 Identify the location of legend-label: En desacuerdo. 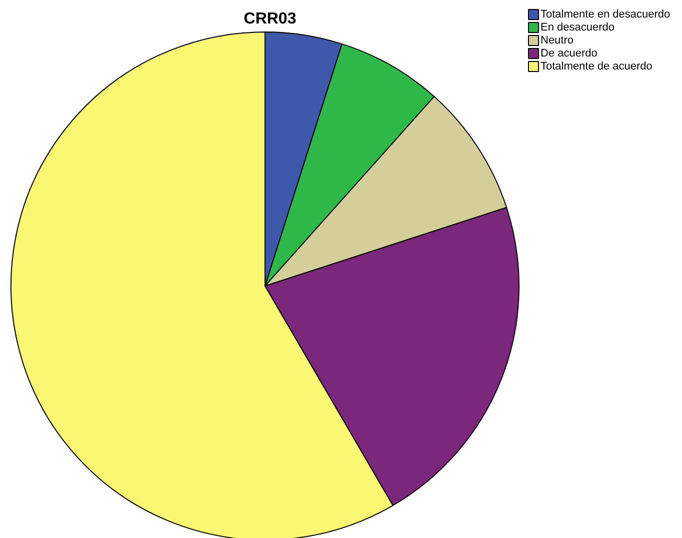
(577, 28).